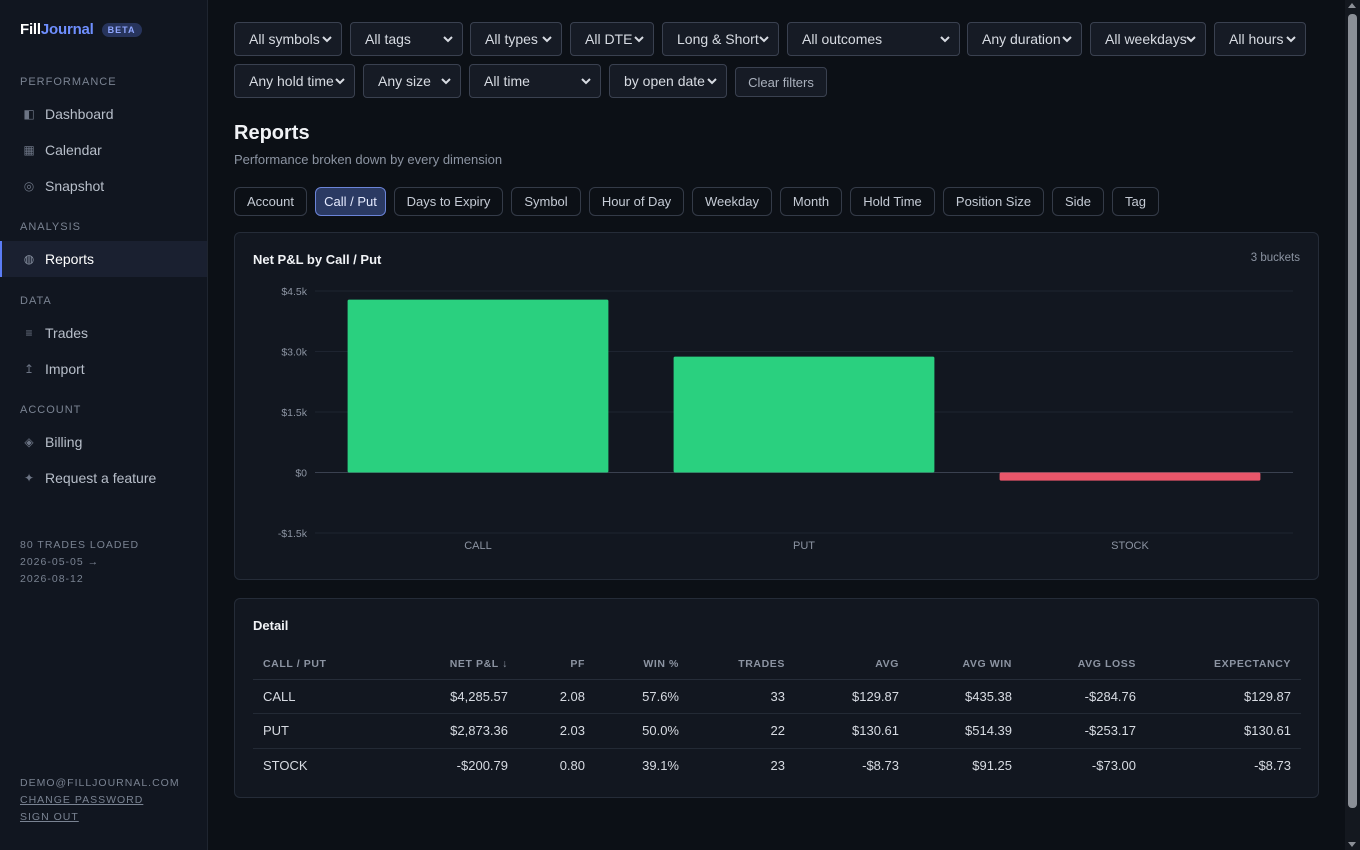 This screenshot has width=1360, height=850. I want to click on col-header-pf: PF, so click(556, 664).